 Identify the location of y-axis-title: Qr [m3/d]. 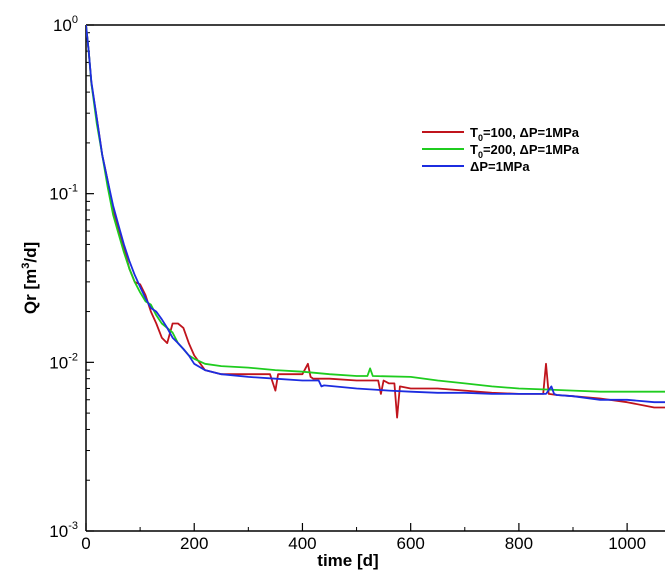
(30, 278).